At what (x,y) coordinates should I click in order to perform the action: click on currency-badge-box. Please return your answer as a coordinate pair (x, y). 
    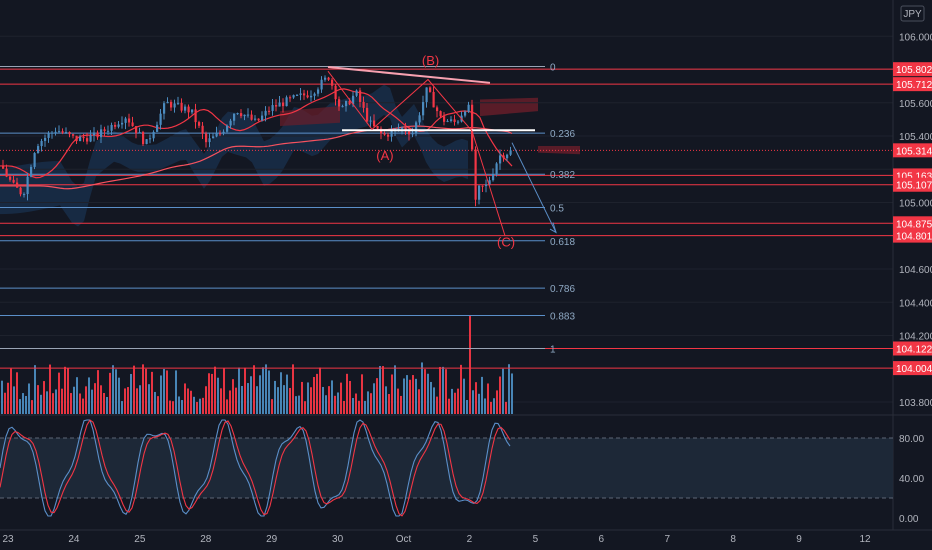
    Looking at the image, I should click on (912, 13).